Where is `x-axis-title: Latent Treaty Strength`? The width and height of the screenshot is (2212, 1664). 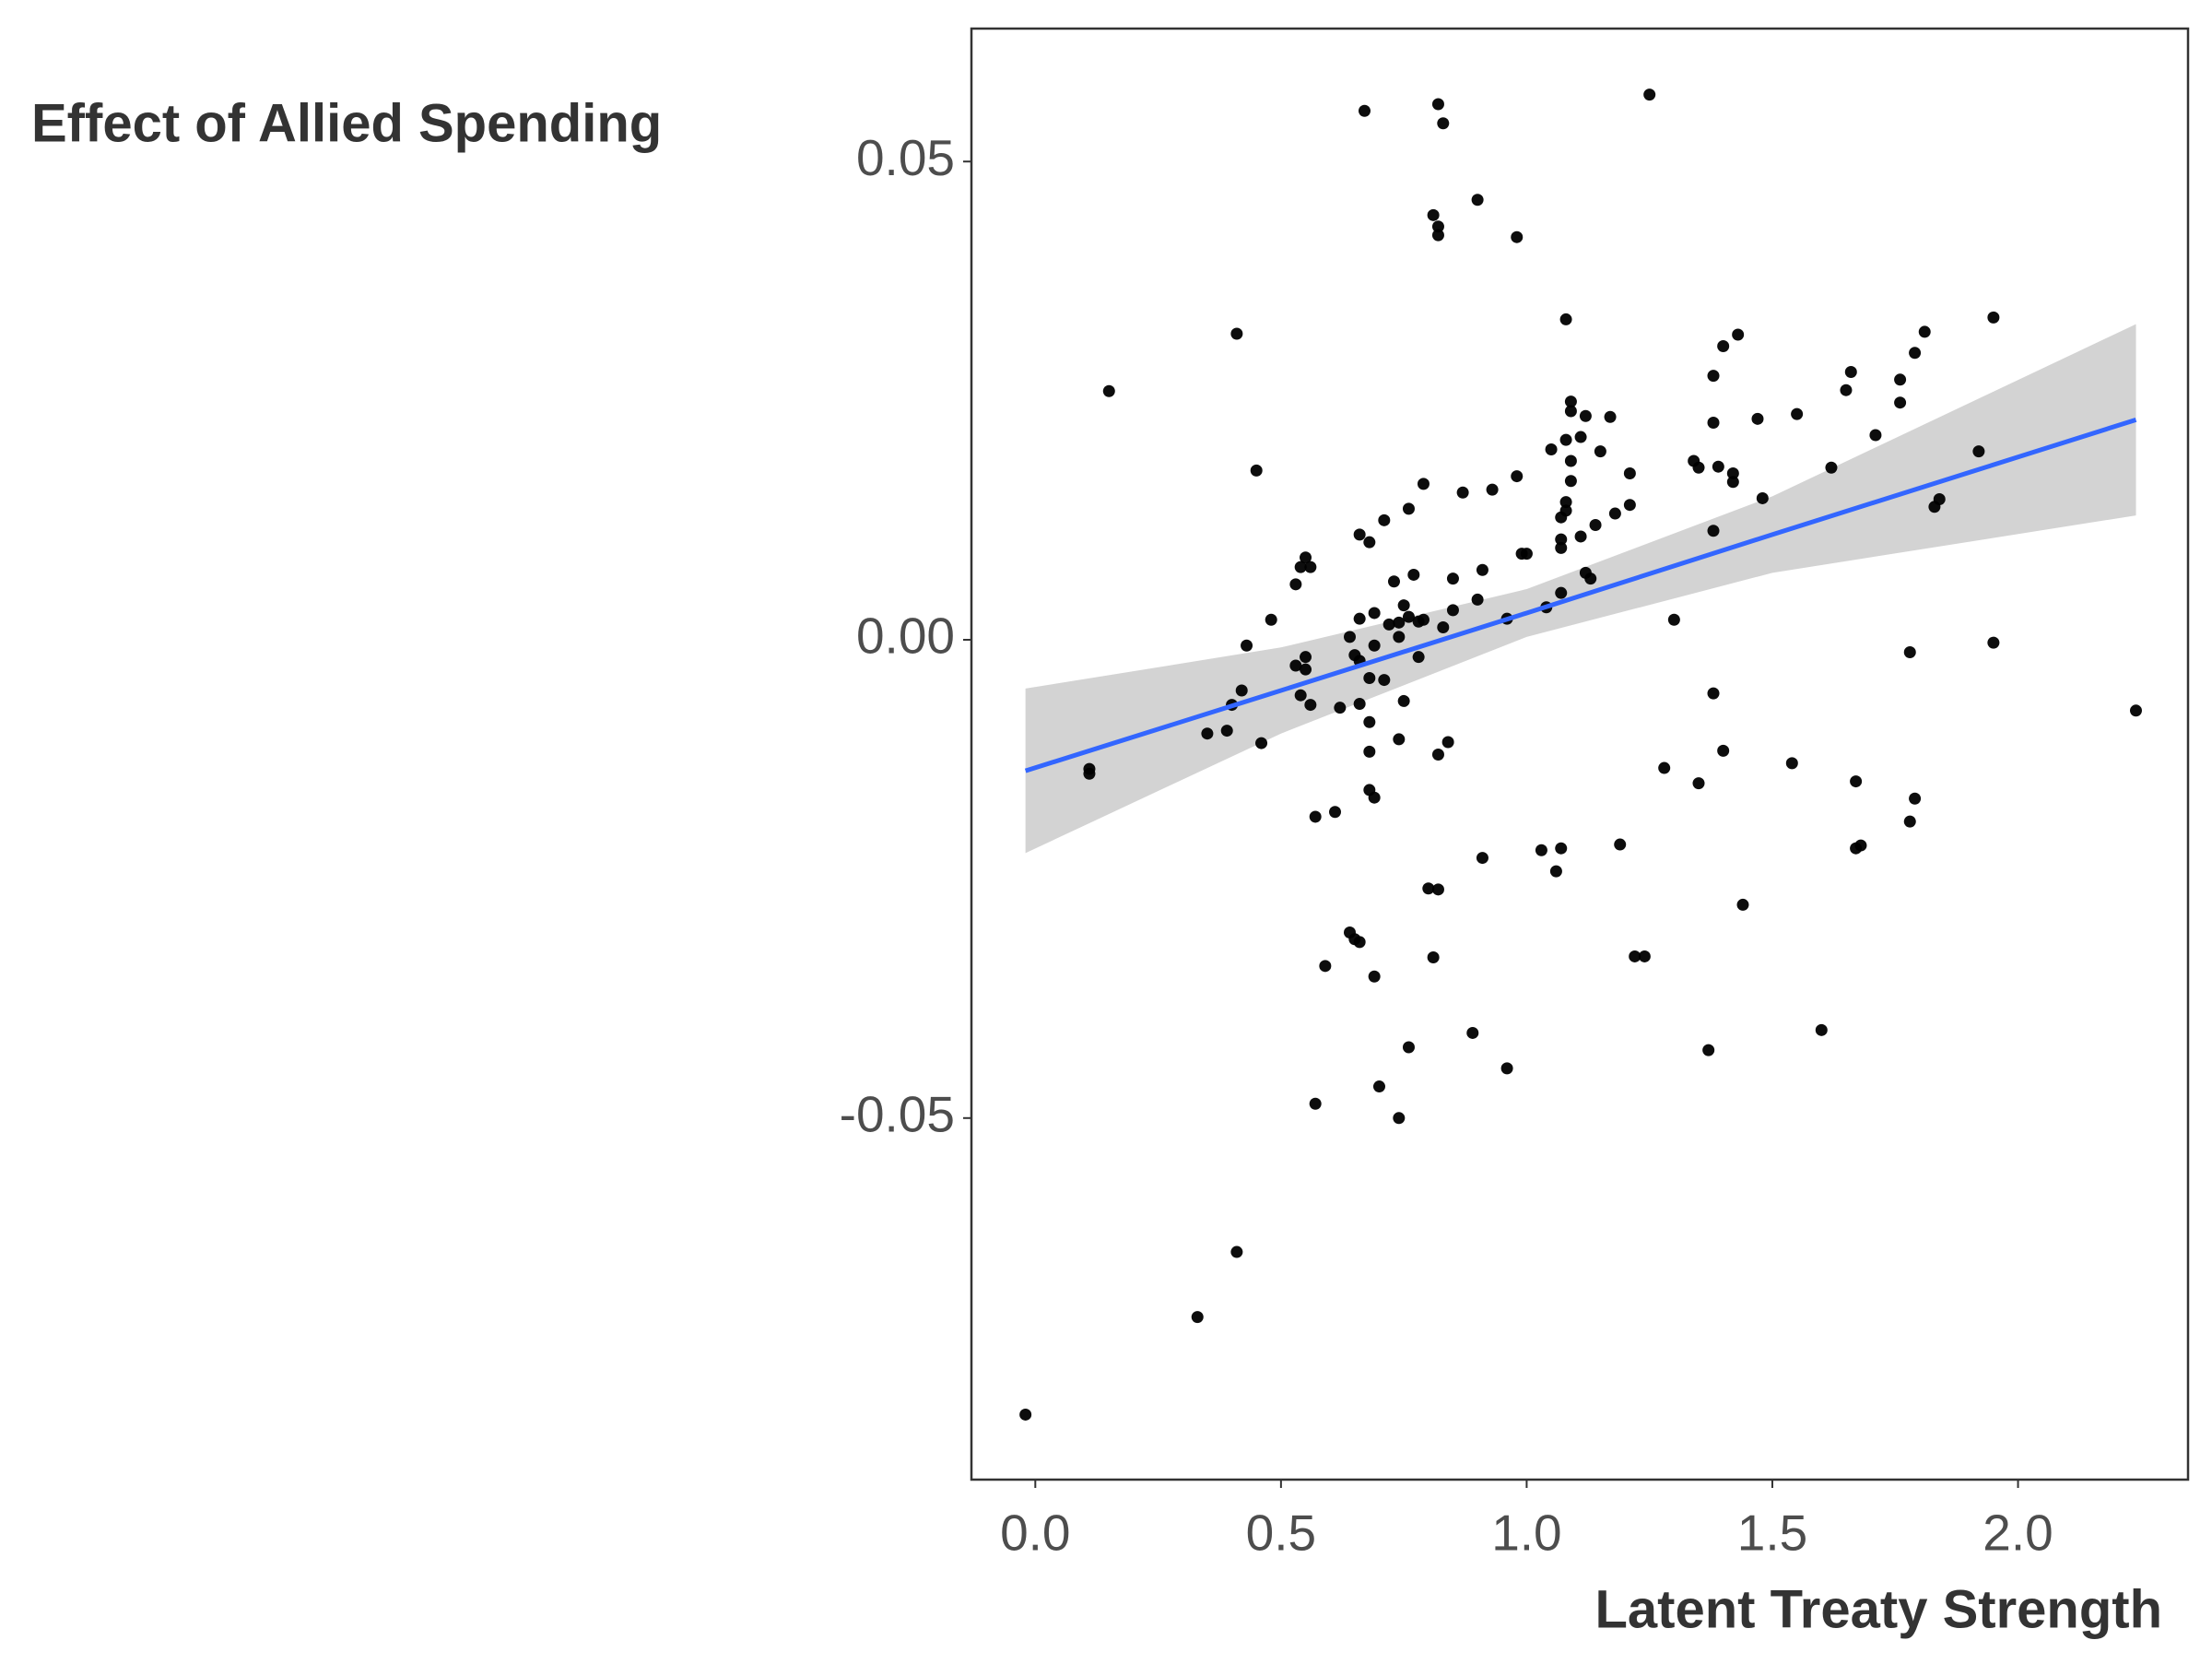 x-axis-title: Latent Treaty Strength is located at coordinates (1878, 1609).